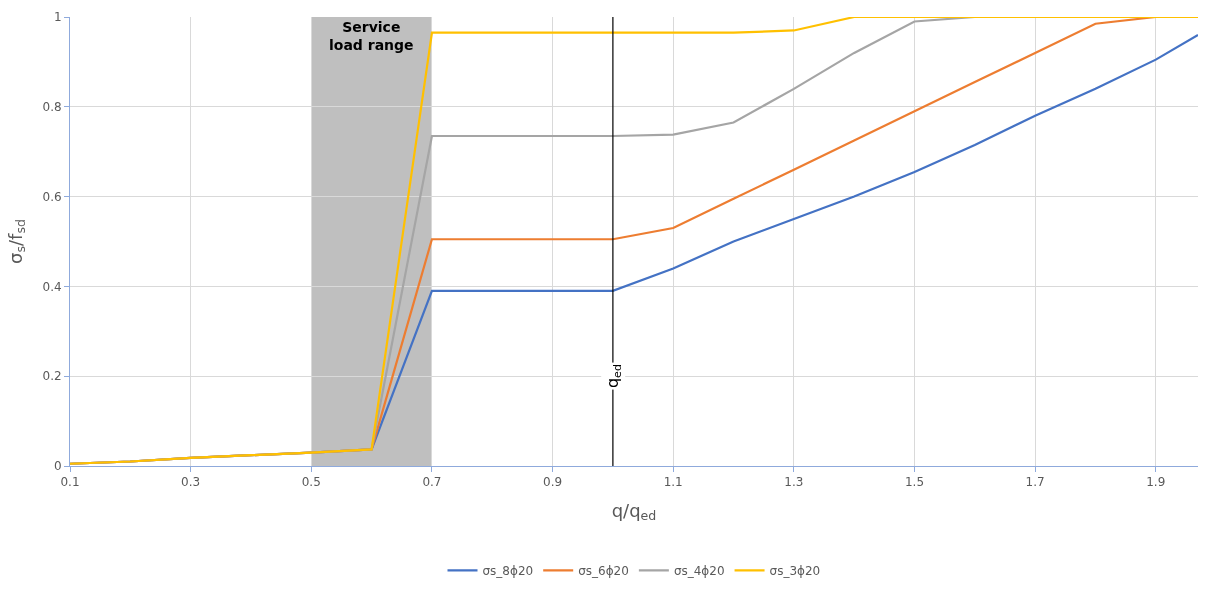  Describe the element at coordinates (191, 482) in the screenshot. I see `x-tick-label: 0.3` at that location.